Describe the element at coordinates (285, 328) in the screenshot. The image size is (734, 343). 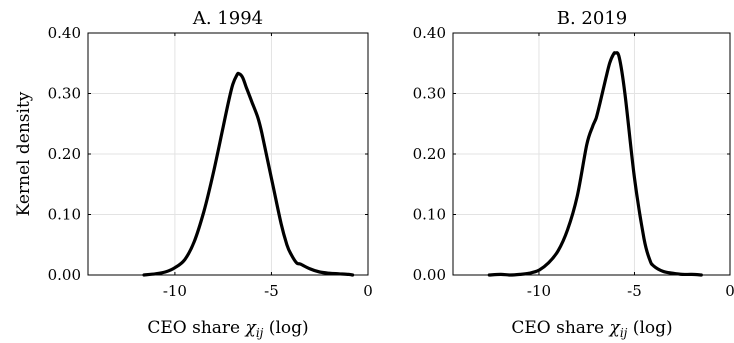
I see `panel-a-xlabel-tail: (log)` at that location.